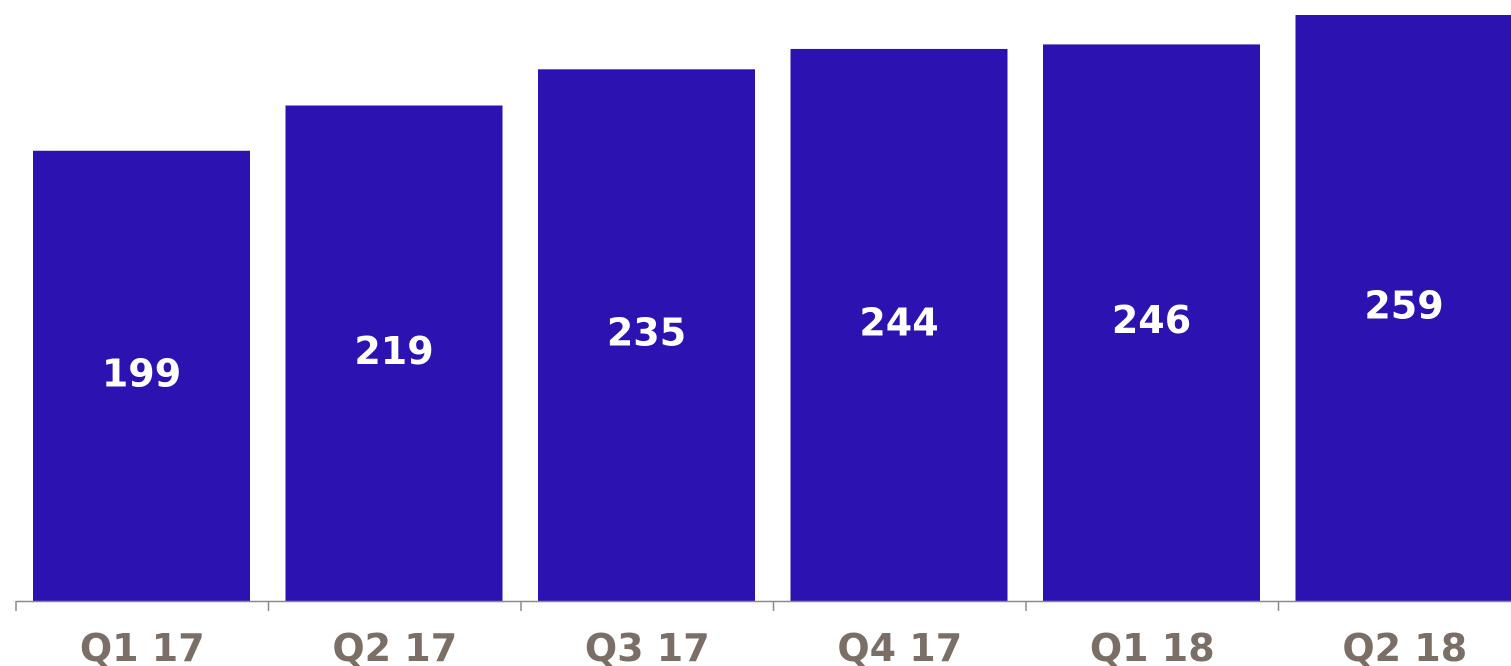  I want to click on x-tick-label-q2-18: Q2 18, so click(1404, 646).